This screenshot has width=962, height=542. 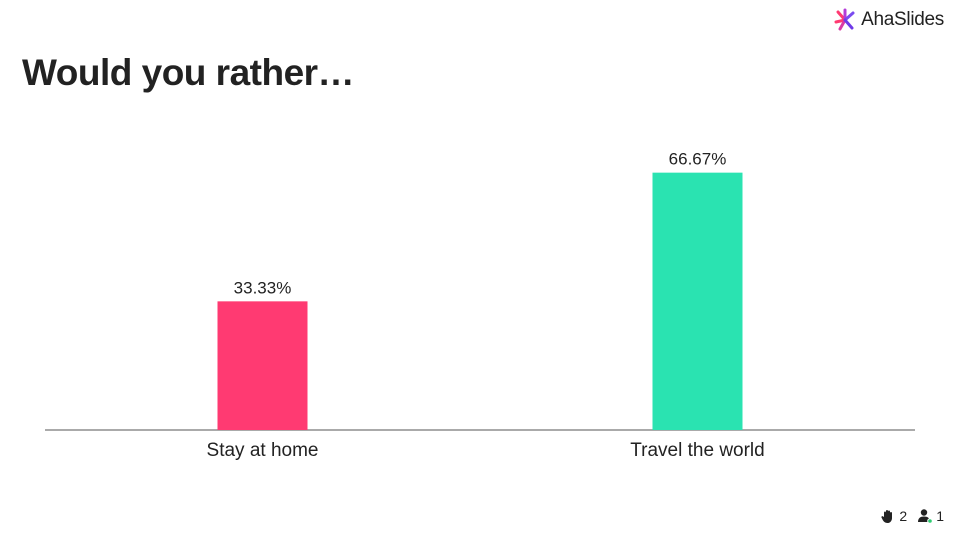 I want to click on user-icon, so click(x=926, y=516).